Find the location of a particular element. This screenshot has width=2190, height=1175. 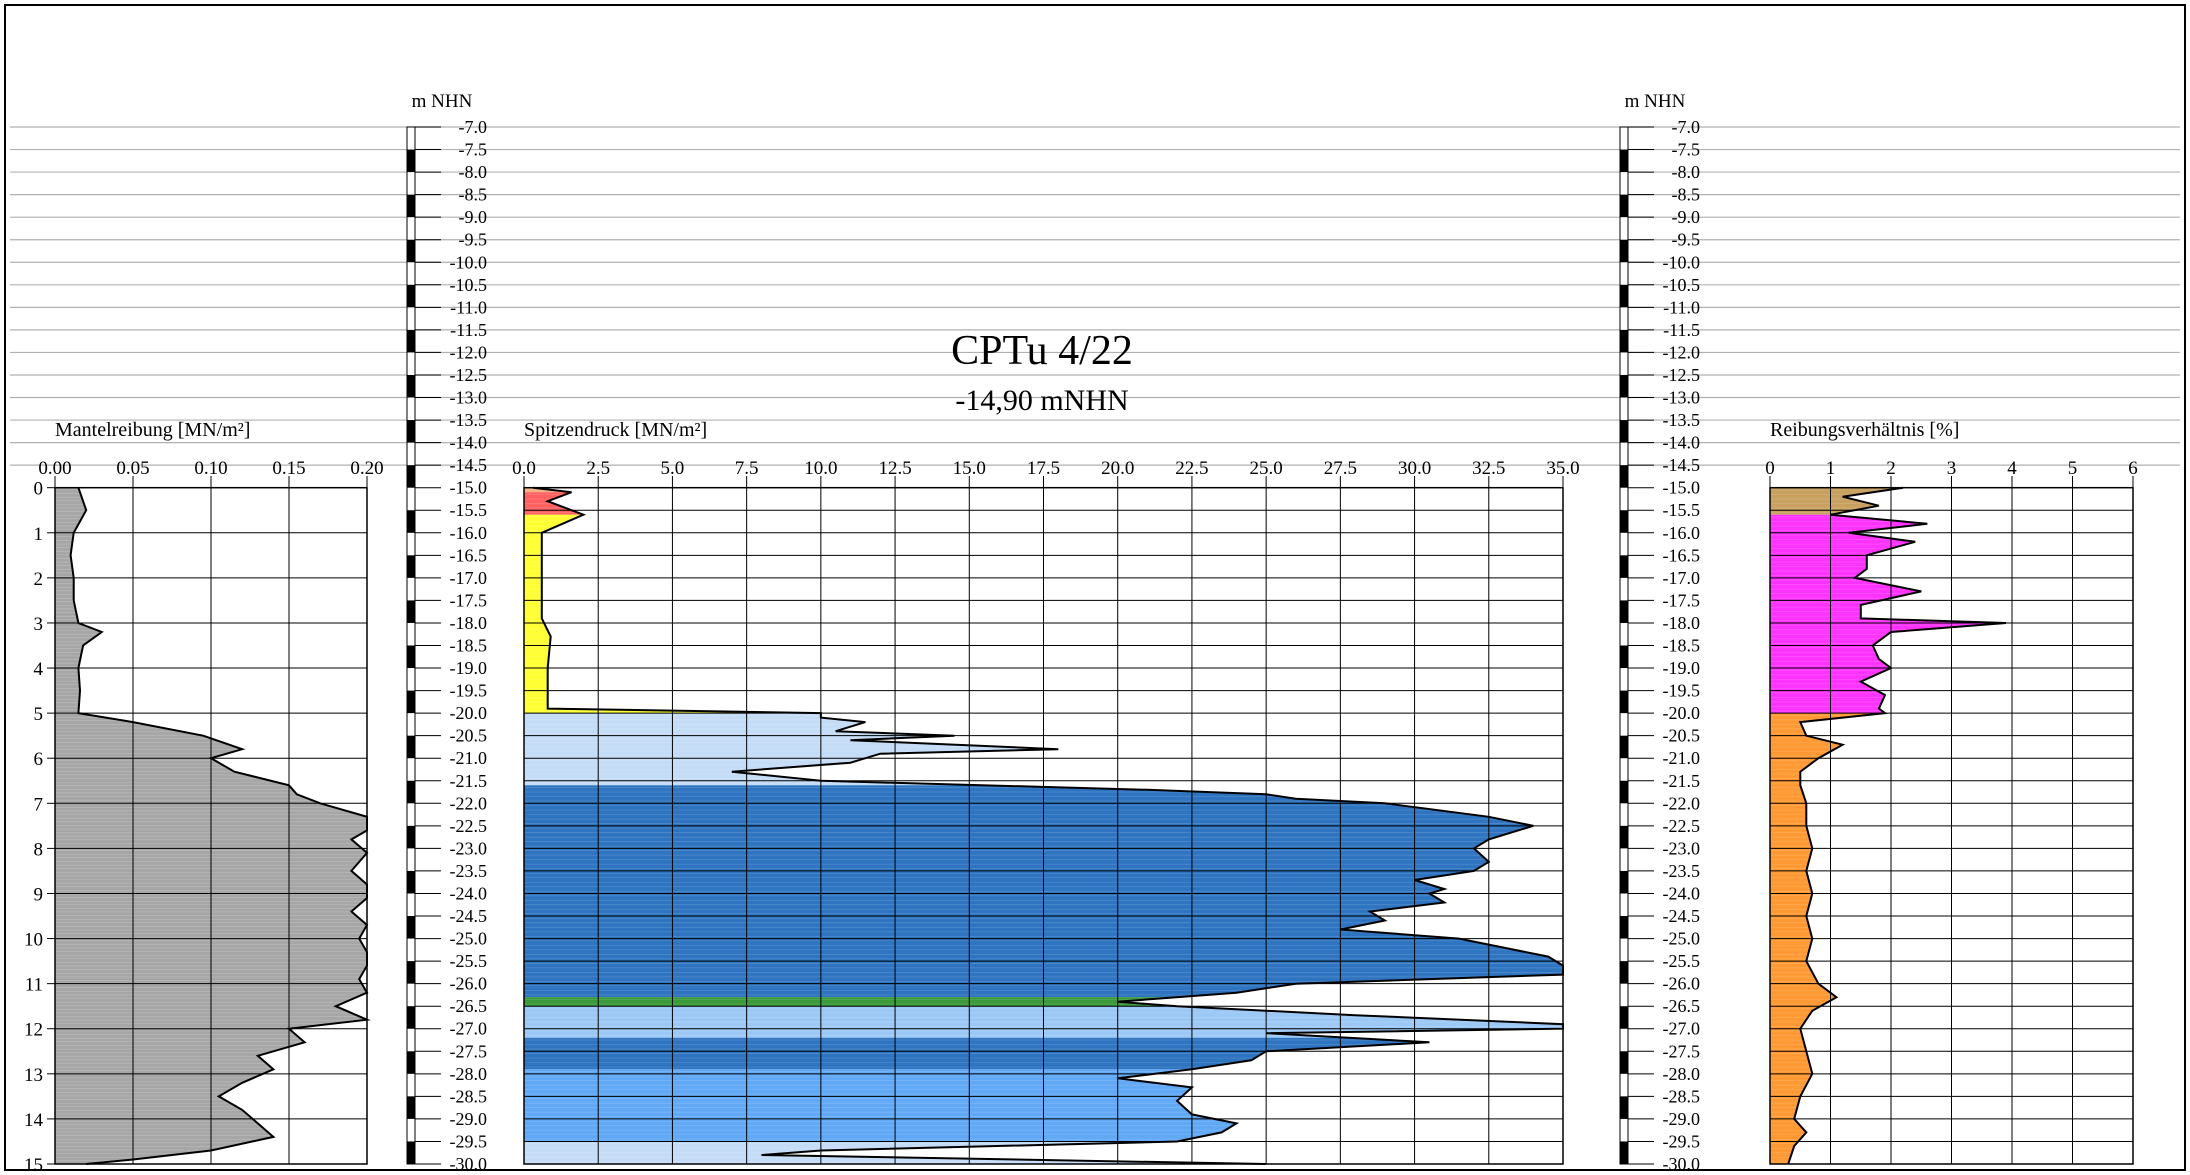

x-tick-label: 0.0 is located at coordinates (524, 468).